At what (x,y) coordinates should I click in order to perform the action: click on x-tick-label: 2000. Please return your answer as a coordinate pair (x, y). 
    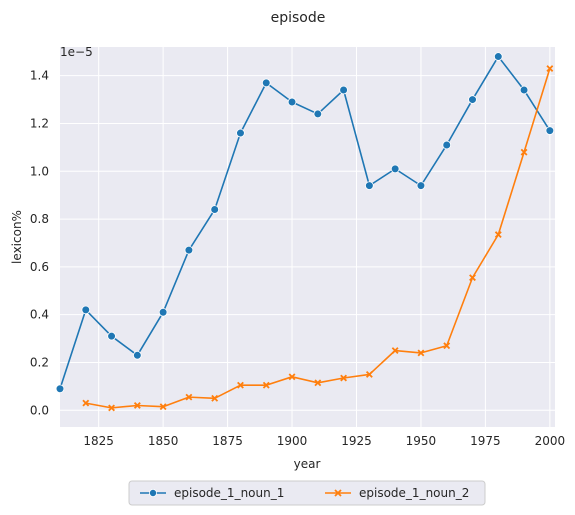
    Looking at the image, I should click on (550, 441).